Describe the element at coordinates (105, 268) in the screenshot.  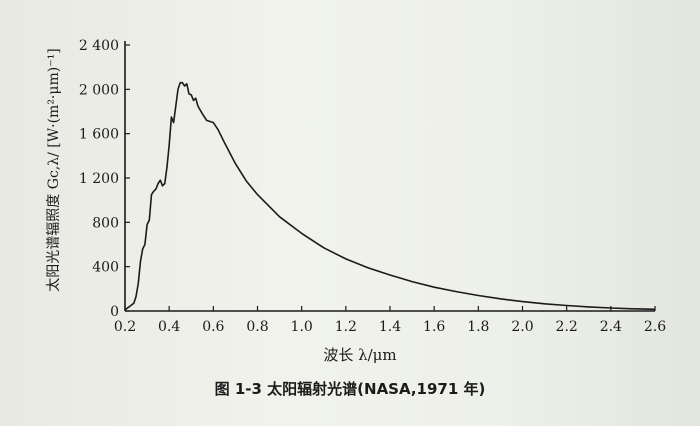
I see `y-tick-label: 400` at that location.